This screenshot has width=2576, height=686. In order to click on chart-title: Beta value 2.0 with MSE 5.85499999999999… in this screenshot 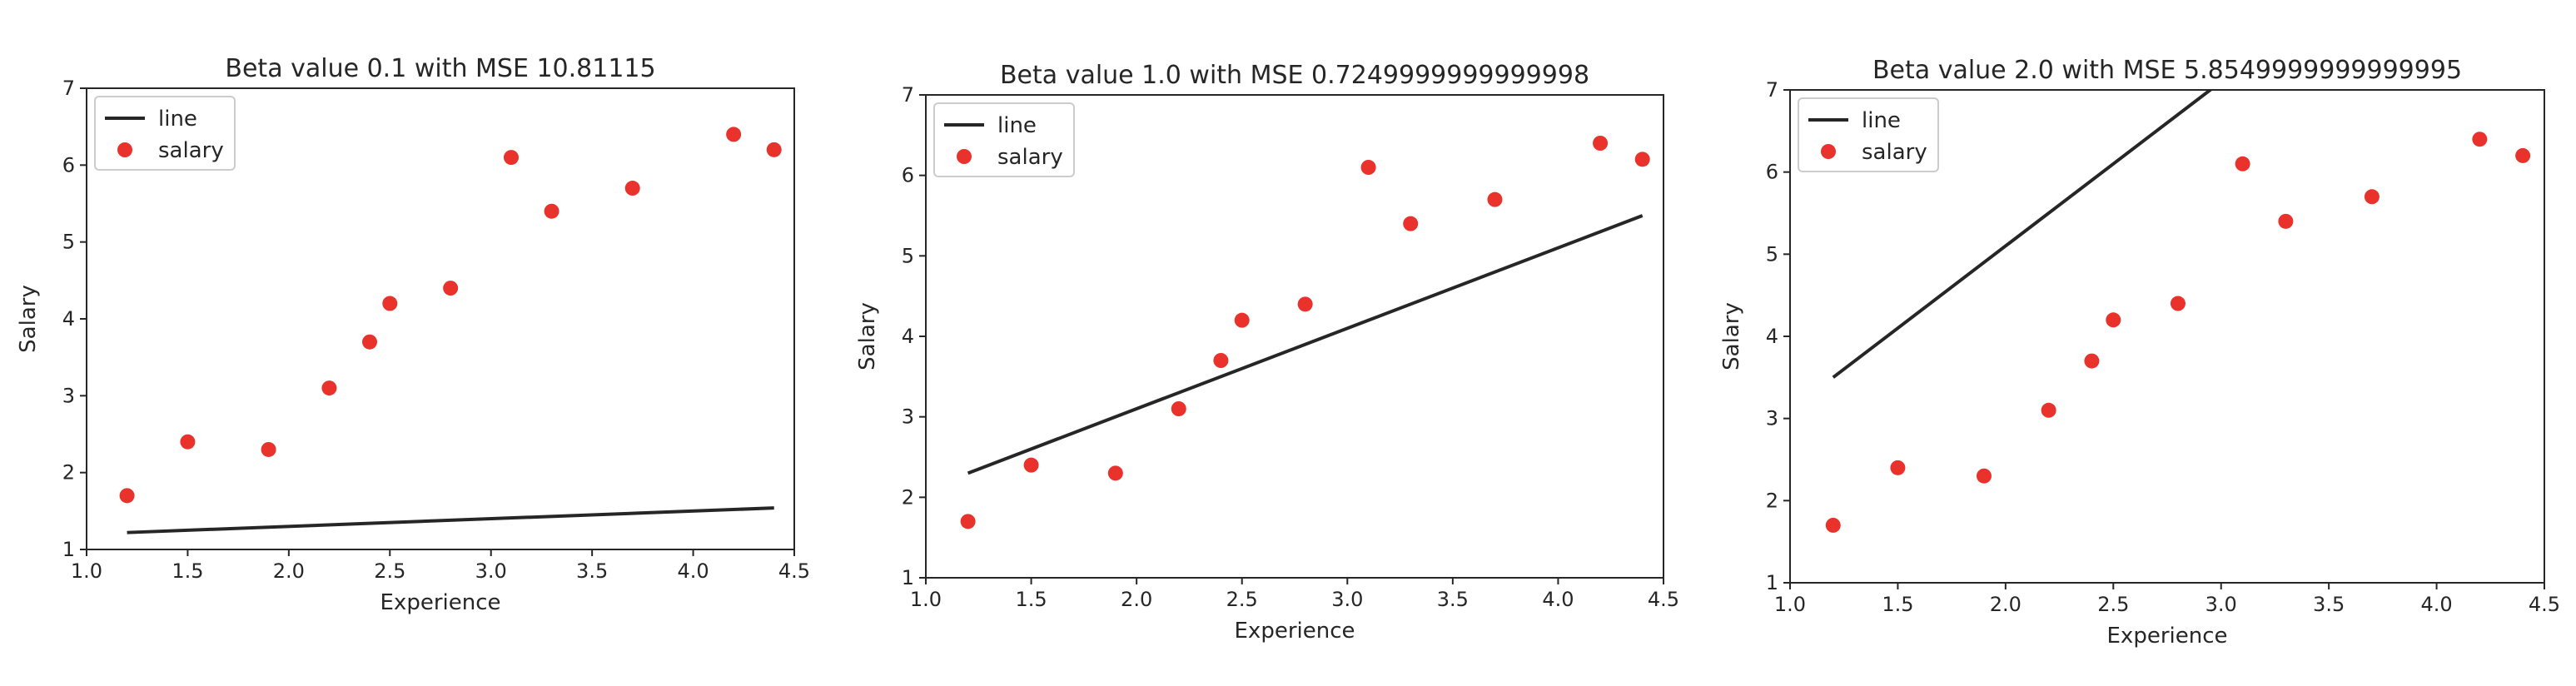, I will do `click(2167, 70)`.